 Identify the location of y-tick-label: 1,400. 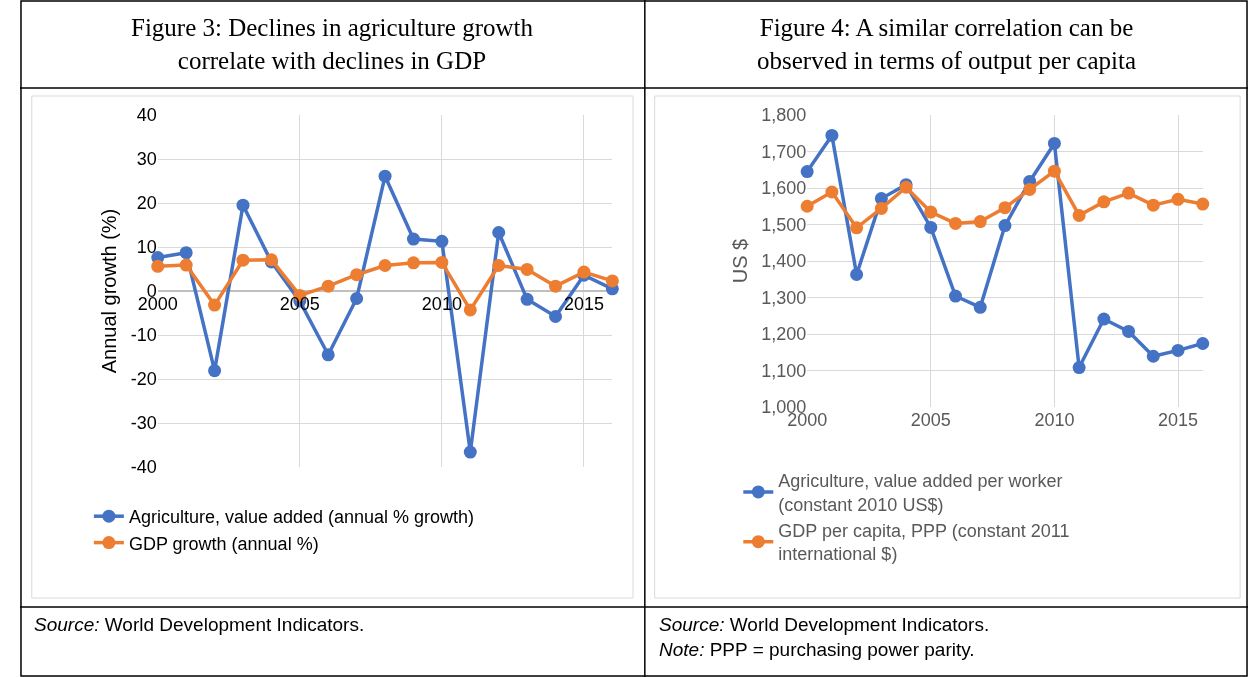
(784, 261).